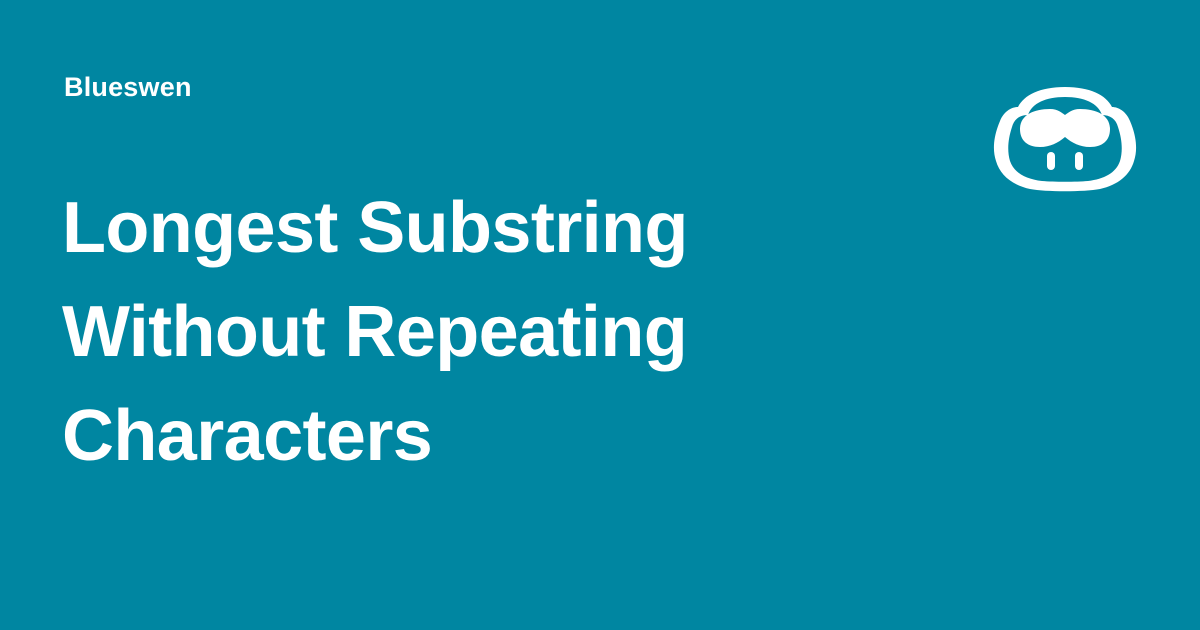 This screenshot has height=630, width=1200. I want to click on title-line: Longest Substring, so click(375, 228).